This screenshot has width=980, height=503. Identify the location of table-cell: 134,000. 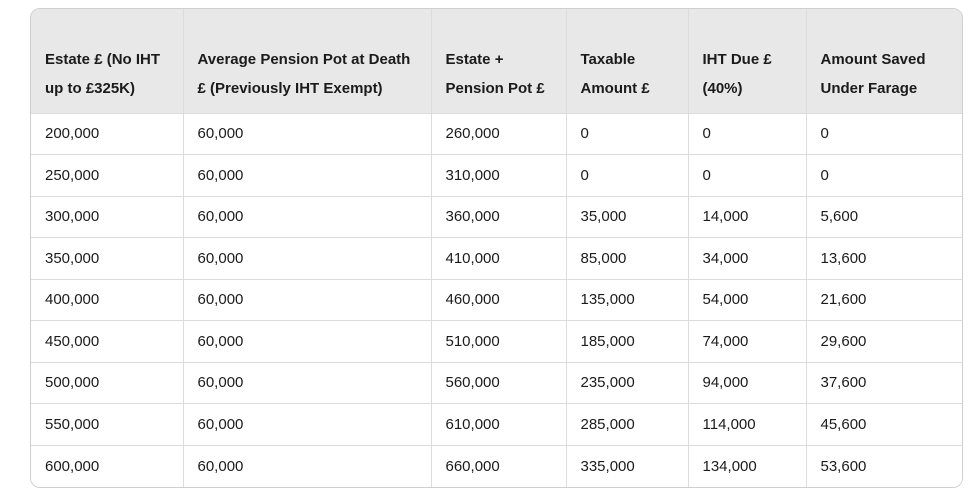
(746, 465).